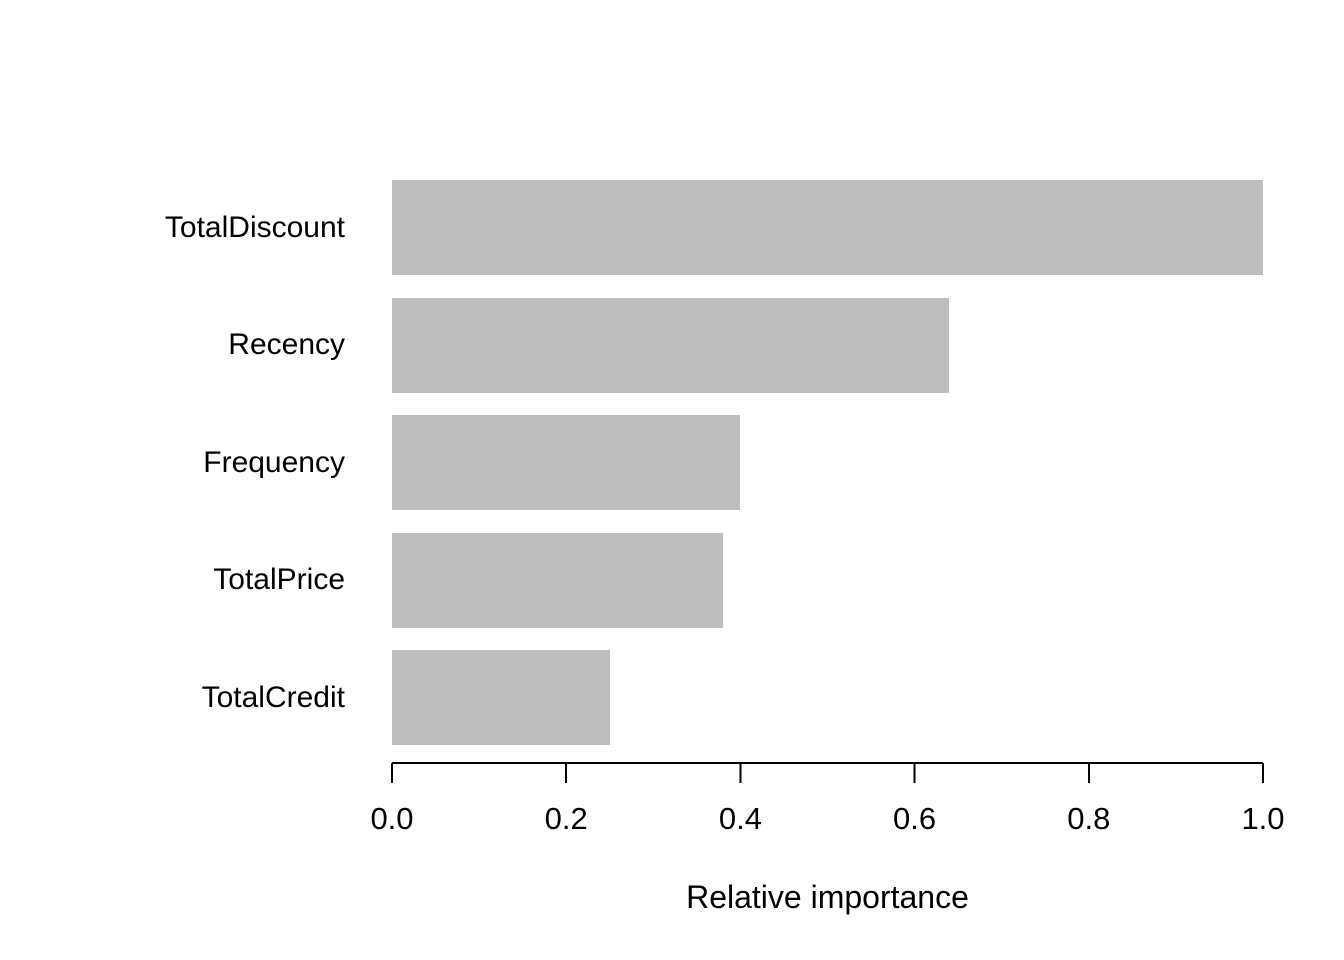  Describe the element at coordinates (671, 345) in the screenshot. I see `bar-recency` at that location.